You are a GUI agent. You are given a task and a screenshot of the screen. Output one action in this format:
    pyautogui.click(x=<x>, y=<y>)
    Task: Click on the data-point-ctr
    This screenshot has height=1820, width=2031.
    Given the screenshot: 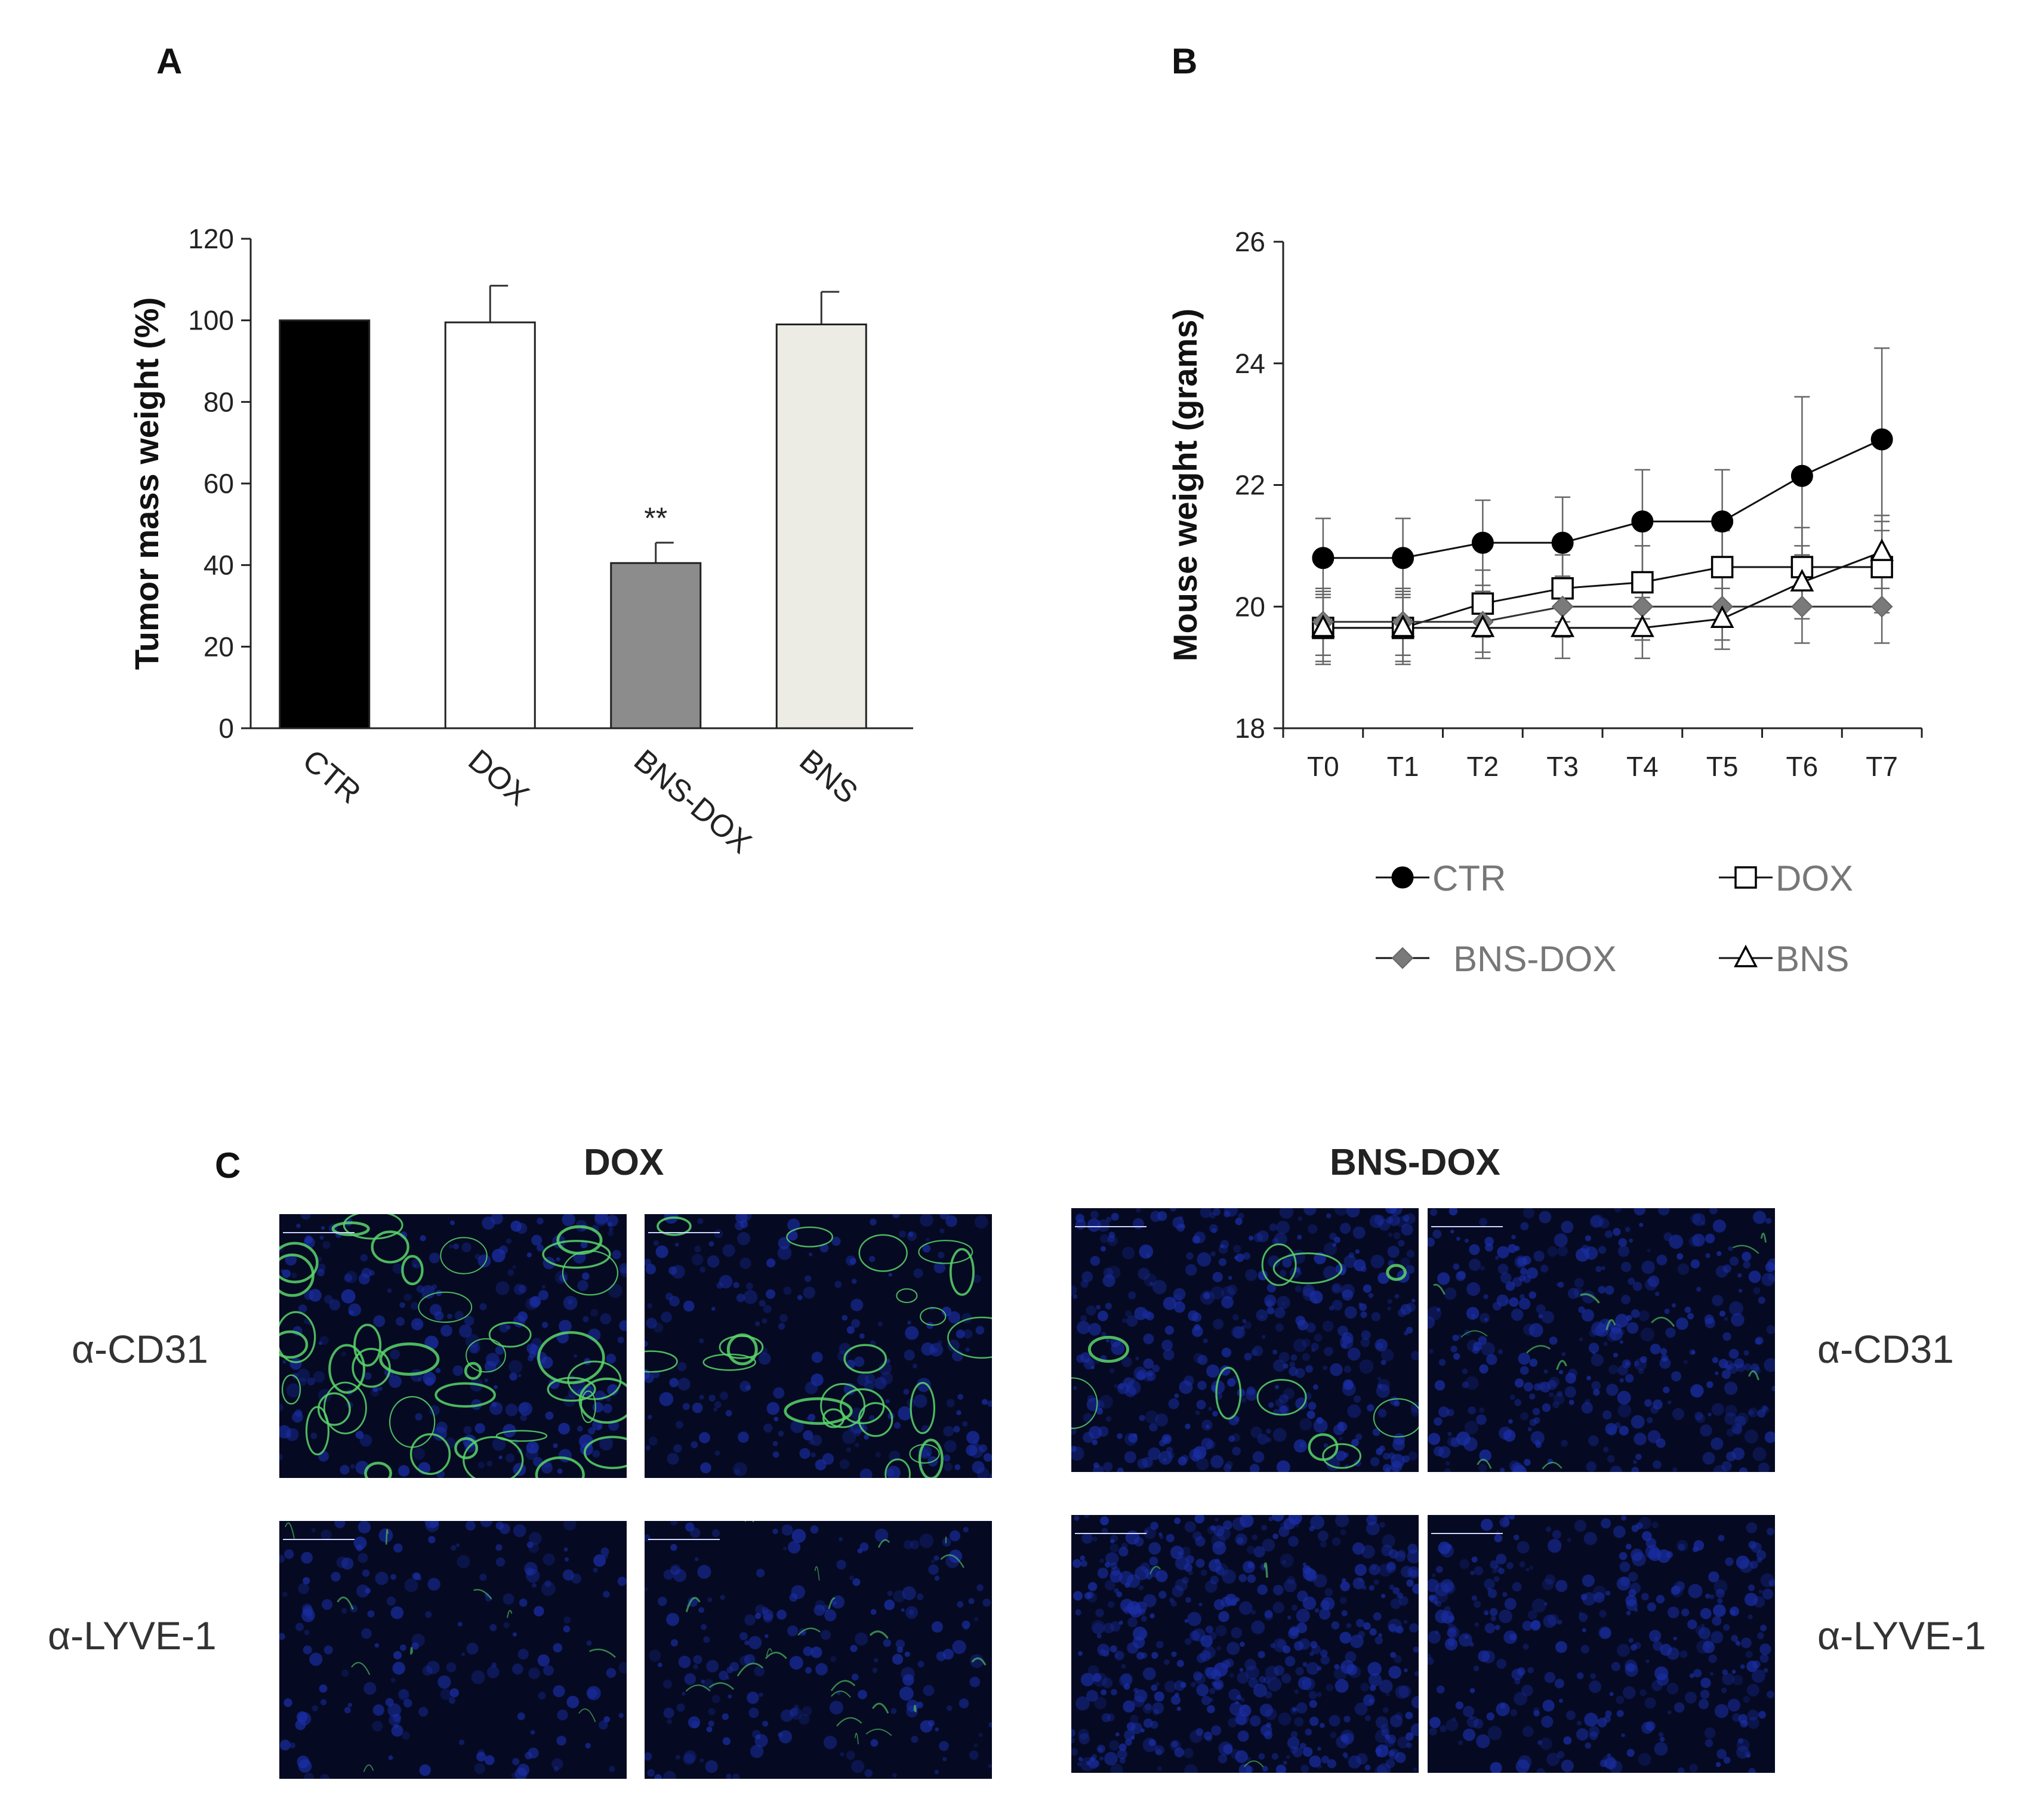 What is the action you would take?
    pyautogui.click(x=1801, y=476)
    